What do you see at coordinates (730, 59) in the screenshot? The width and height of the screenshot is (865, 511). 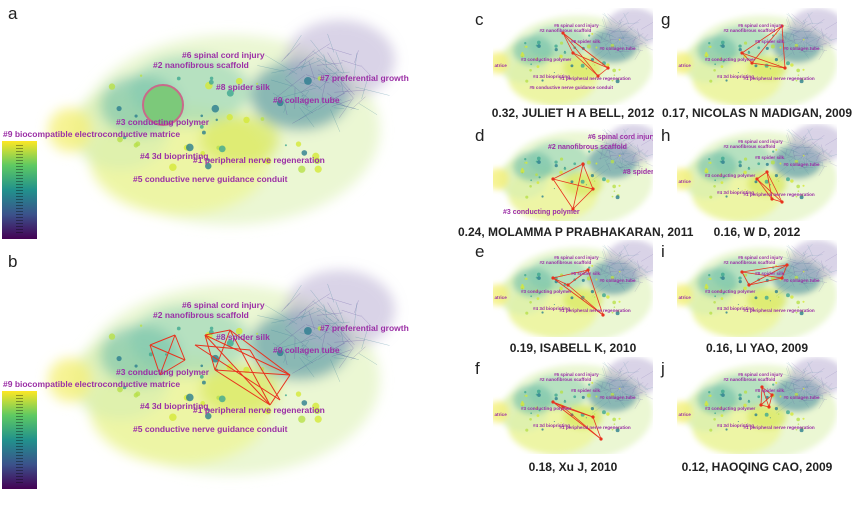 I see `cluster-label-c3: #3 conducting polymer` at bounding box center [730, 59].